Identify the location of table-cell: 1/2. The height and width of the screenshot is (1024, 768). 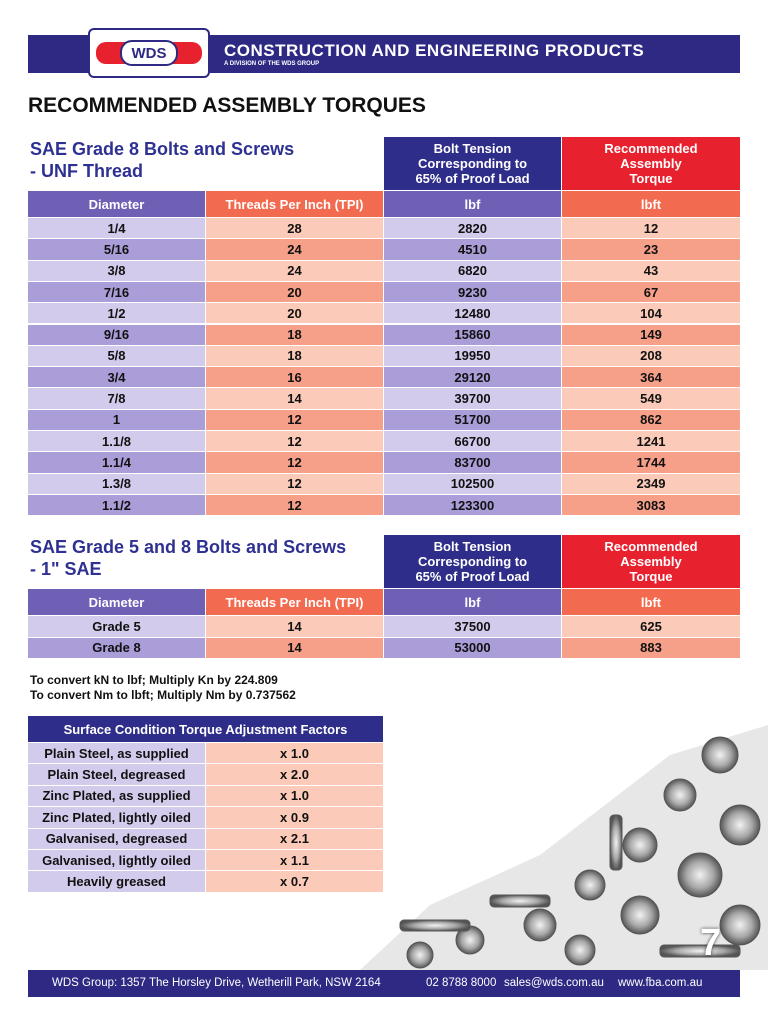
(116, 313).